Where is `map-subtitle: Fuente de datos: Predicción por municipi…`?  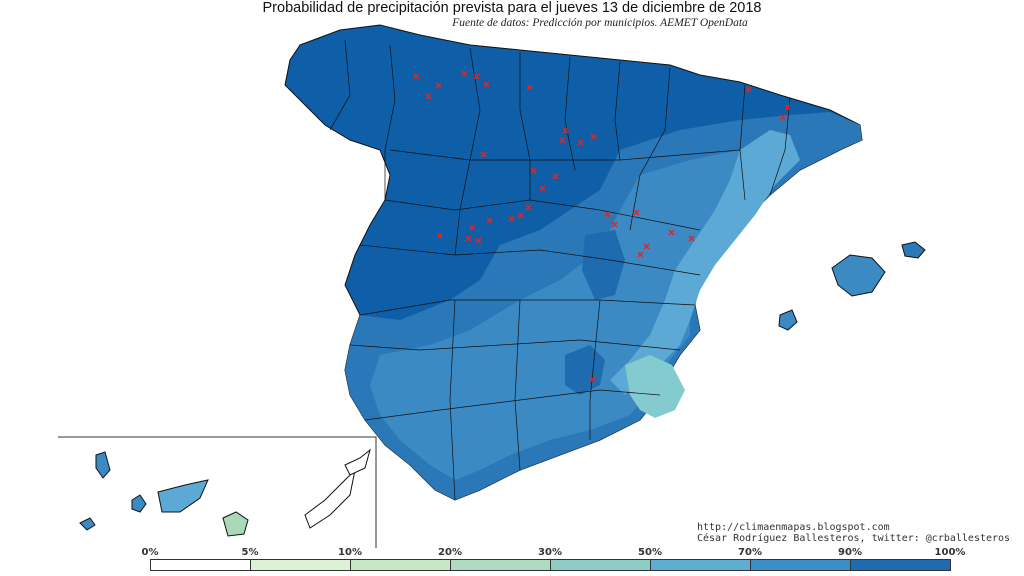
map-subtitle: Fuente de datos: Predicción por municipi… is located at coordinates (600, 23).